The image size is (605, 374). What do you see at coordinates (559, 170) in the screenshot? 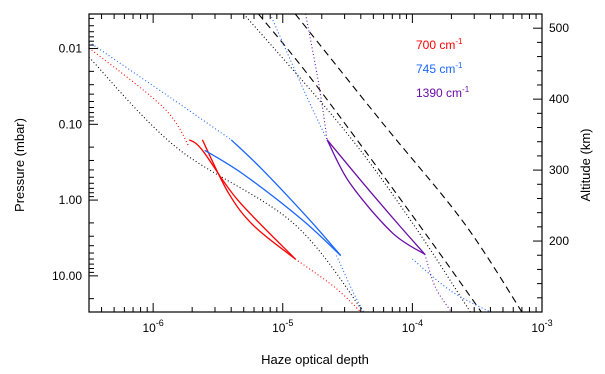
I see `y2-tick-label: 300` at bounding box center [559, 170].